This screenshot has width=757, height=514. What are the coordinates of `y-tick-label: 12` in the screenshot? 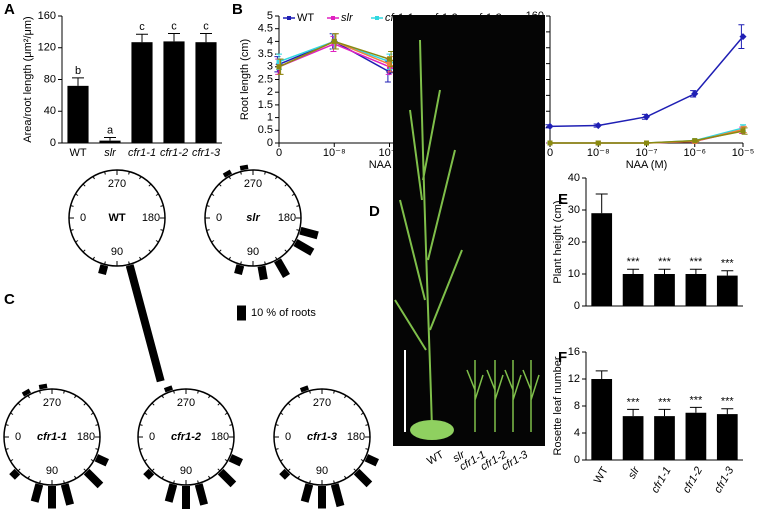 It's located at (574, 379).